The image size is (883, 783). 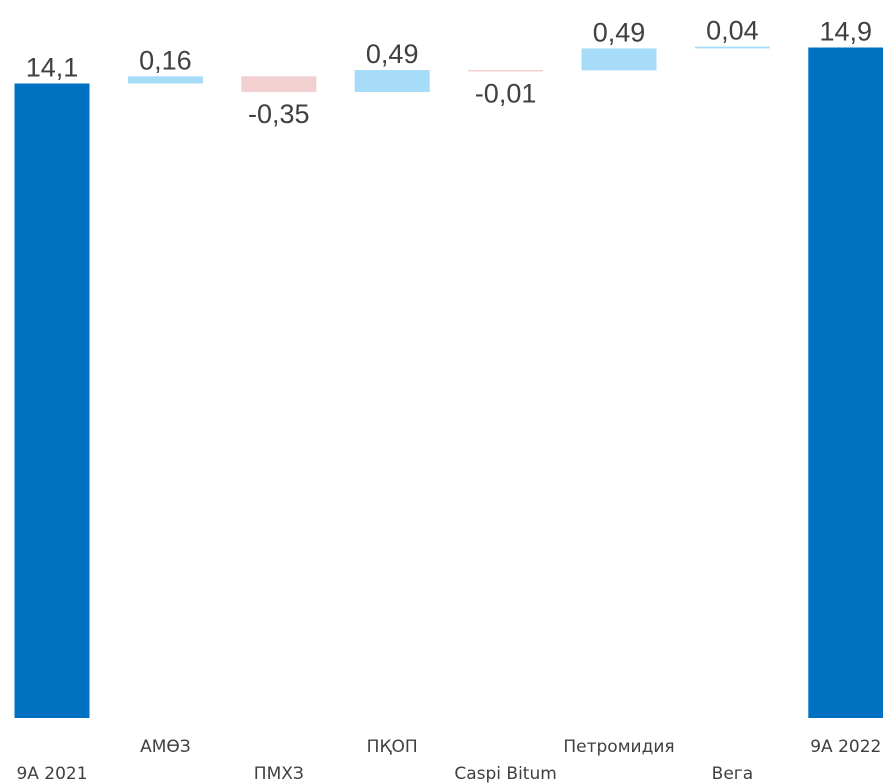 I want to click on category-label-3: ПҚОП, so click(x=392, y=747).